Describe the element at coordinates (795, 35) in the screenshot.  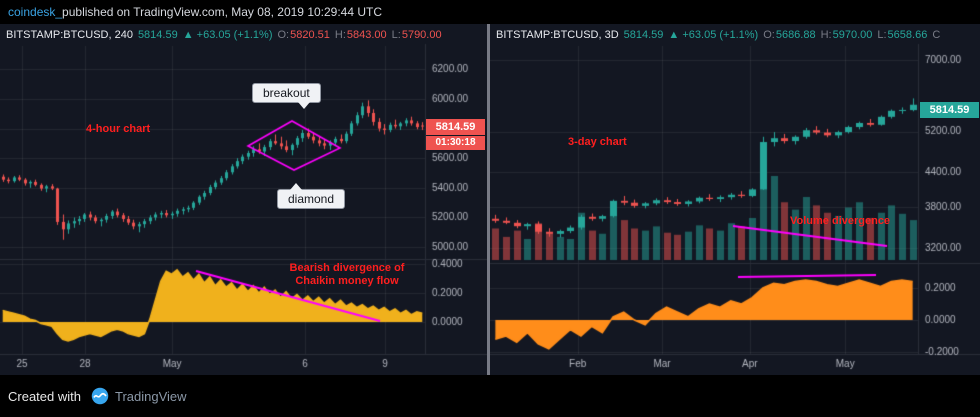
I see `open-value-3d: 5686.88` at that location.